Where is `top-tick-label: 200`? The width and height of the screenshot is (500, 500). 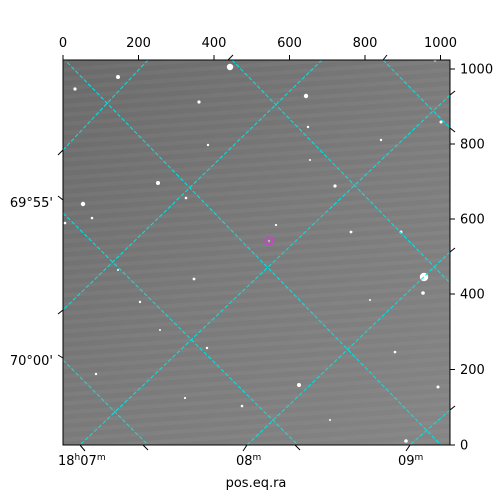 top-tick-label: 200 is located at coordinates (138, 43).